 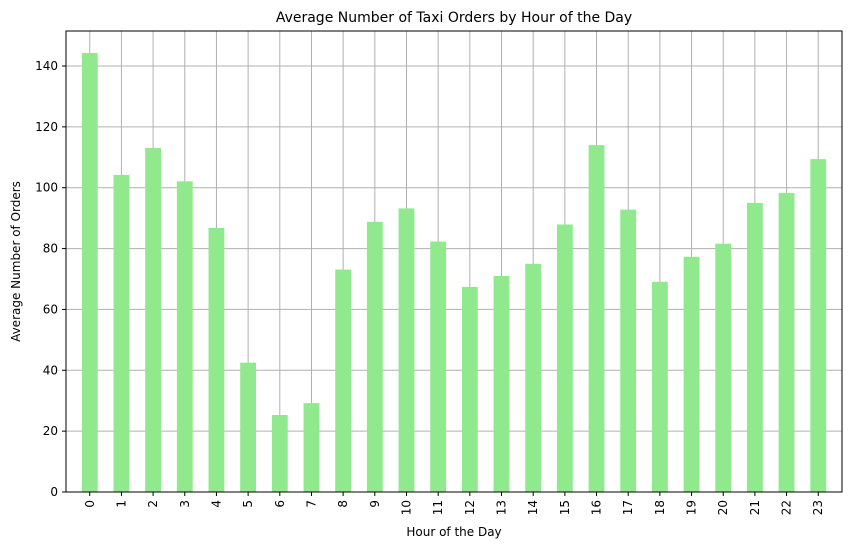 What do you see at coordinates (153, 504) in the screenshot?
I see `x-tick-label: 2` at bounding box center [153, 504].